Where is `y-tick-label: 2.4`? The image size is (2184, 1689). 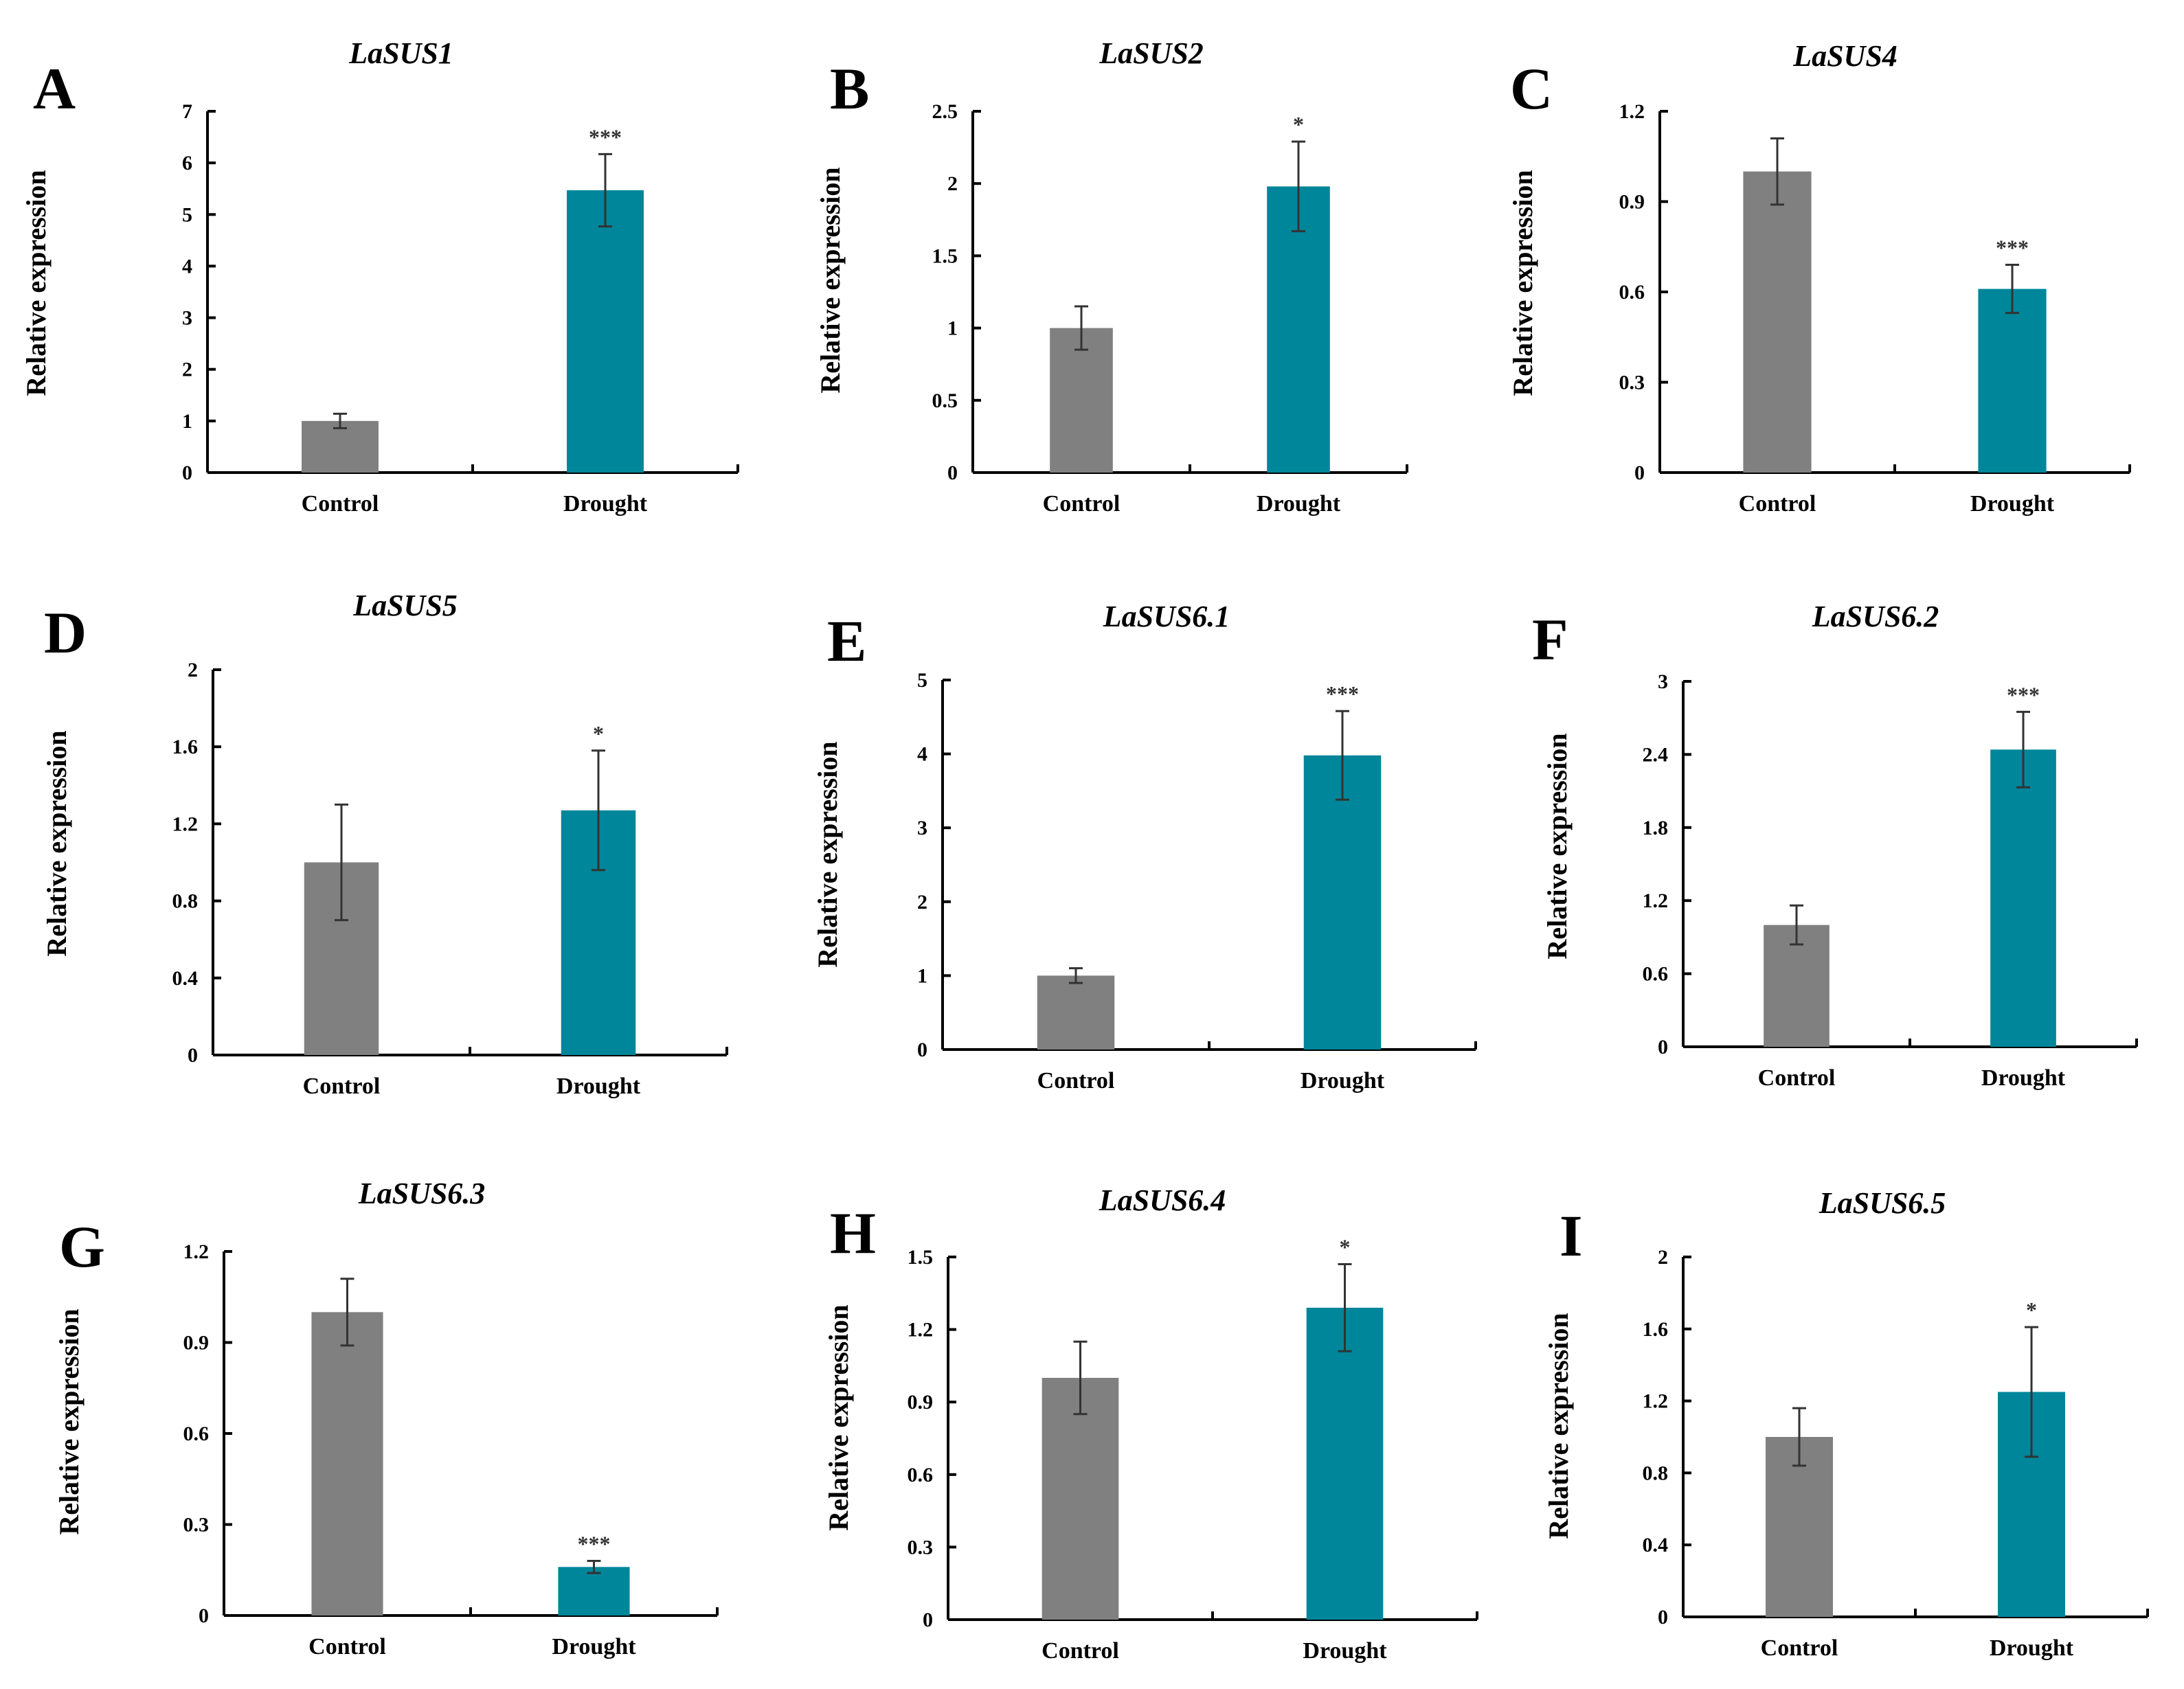
y-tick-label: 2.4 is located at coordinates (1656, 754).